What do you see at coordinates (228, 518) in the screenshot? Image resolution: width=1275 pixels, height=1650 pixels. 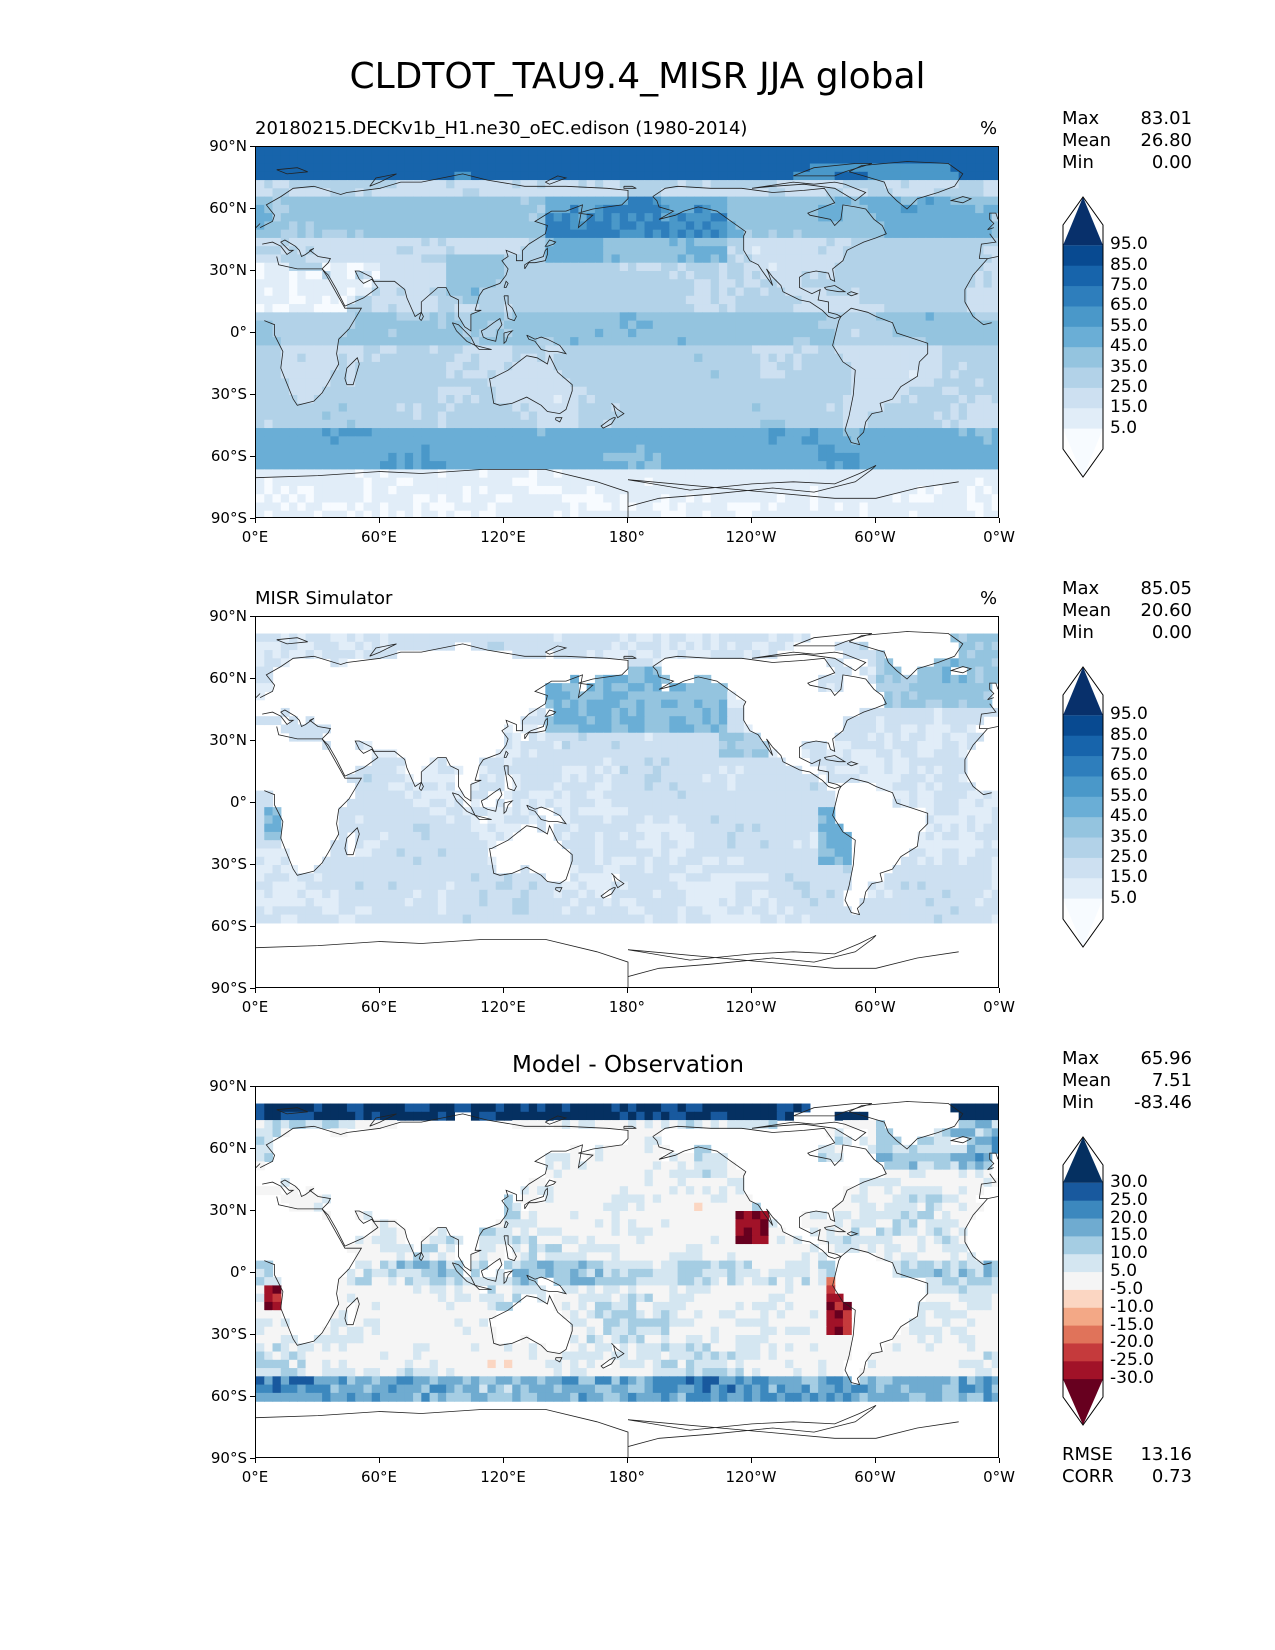 I see `lat-tick-label: 90°S` at bounding box center [228, 518].